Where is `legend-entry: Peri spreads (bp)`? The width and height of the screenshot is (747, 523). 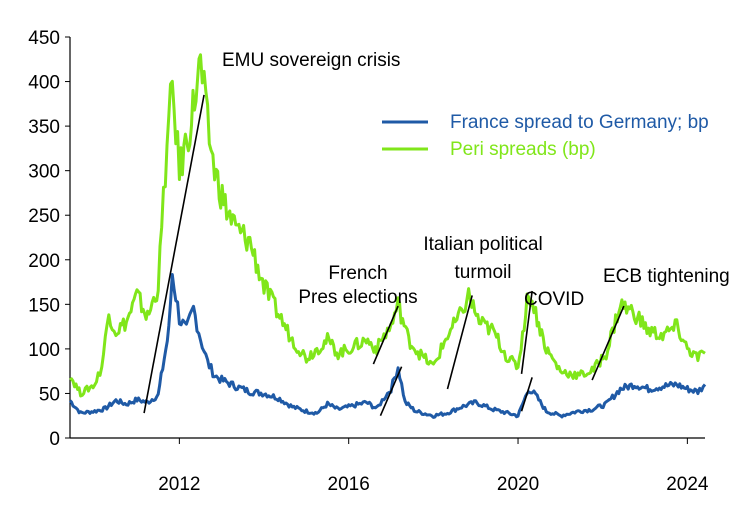 legend-entry: Peri spreads (bp) is located at coordinates (523, 149).